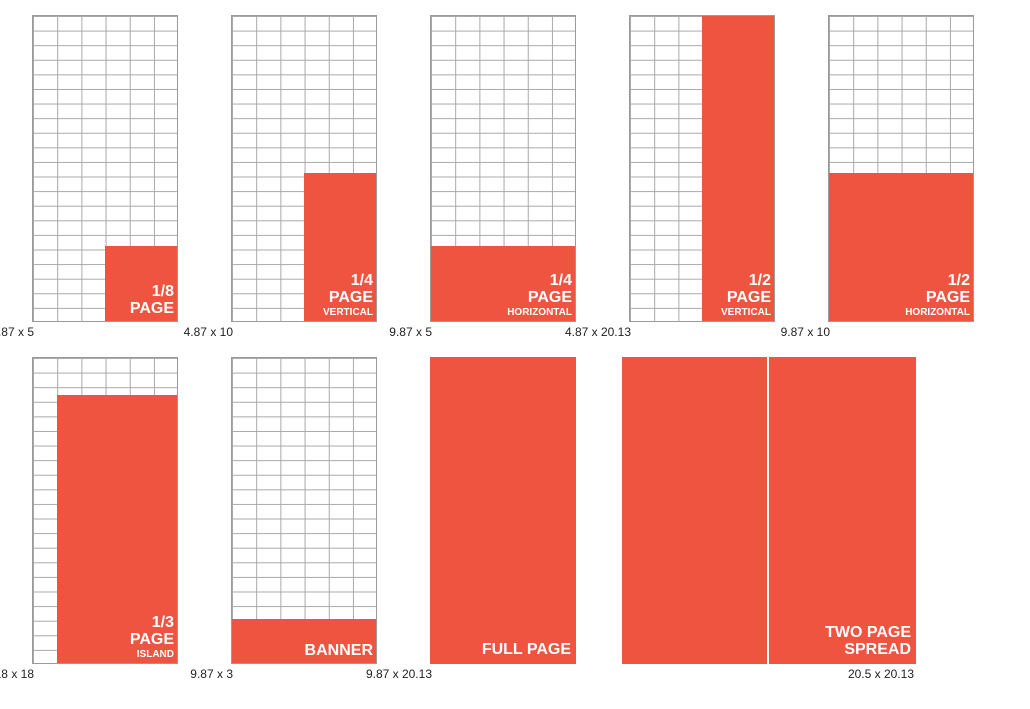 The height and width of the screenshot is (709, 1030). What do you see at coordinates (901, 168) in the screenshot?
I see `page-grid: 1/2 PAGE HORIZONTAL` at bounding box center [901, 168].